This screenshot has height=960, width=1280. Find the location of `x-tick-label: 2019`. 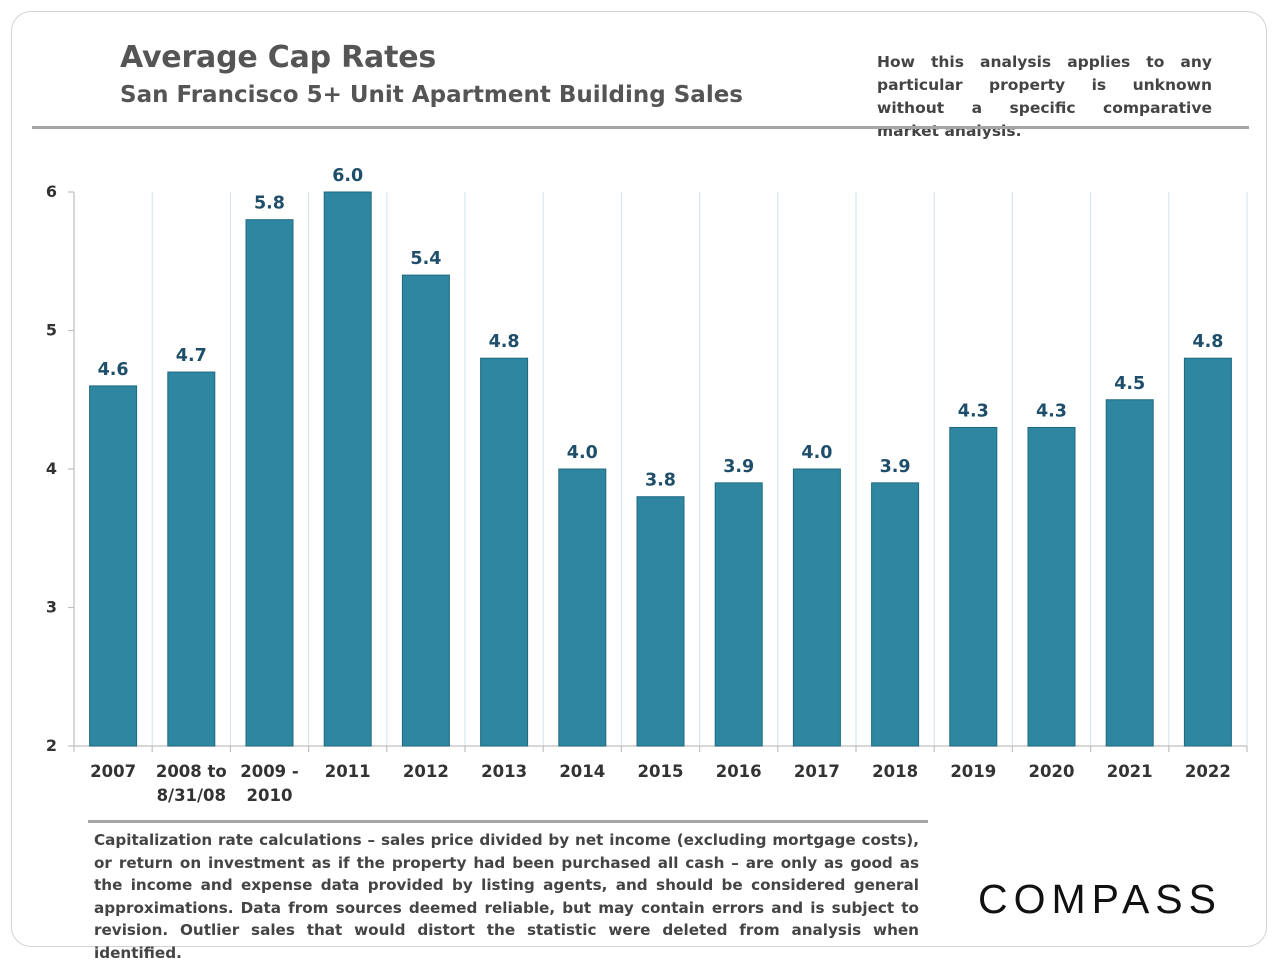

x-tick-label: 2019 is located at coordinates (973, 771).